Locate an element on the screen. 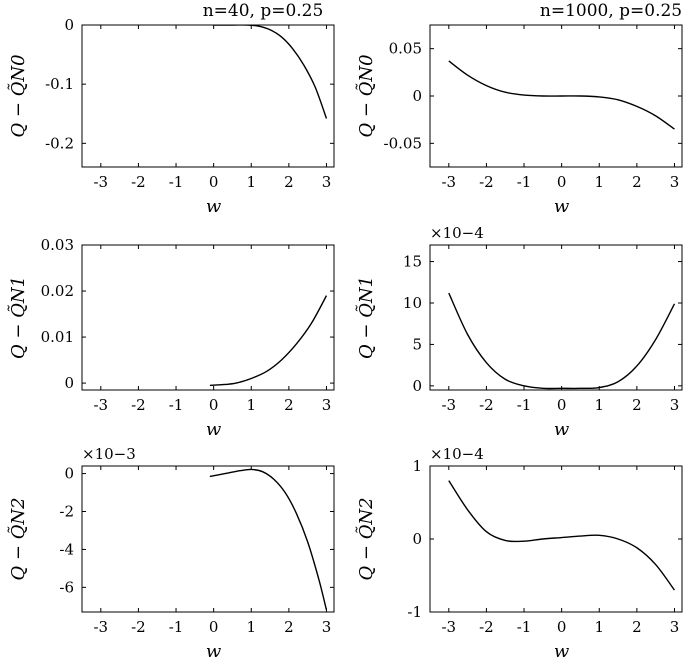  subplot-3: -3 -2 -1 0 1 2 3 0.03 0.02 0.01 0 w Q − Q̃N1 is located at coordinates (171, 338).